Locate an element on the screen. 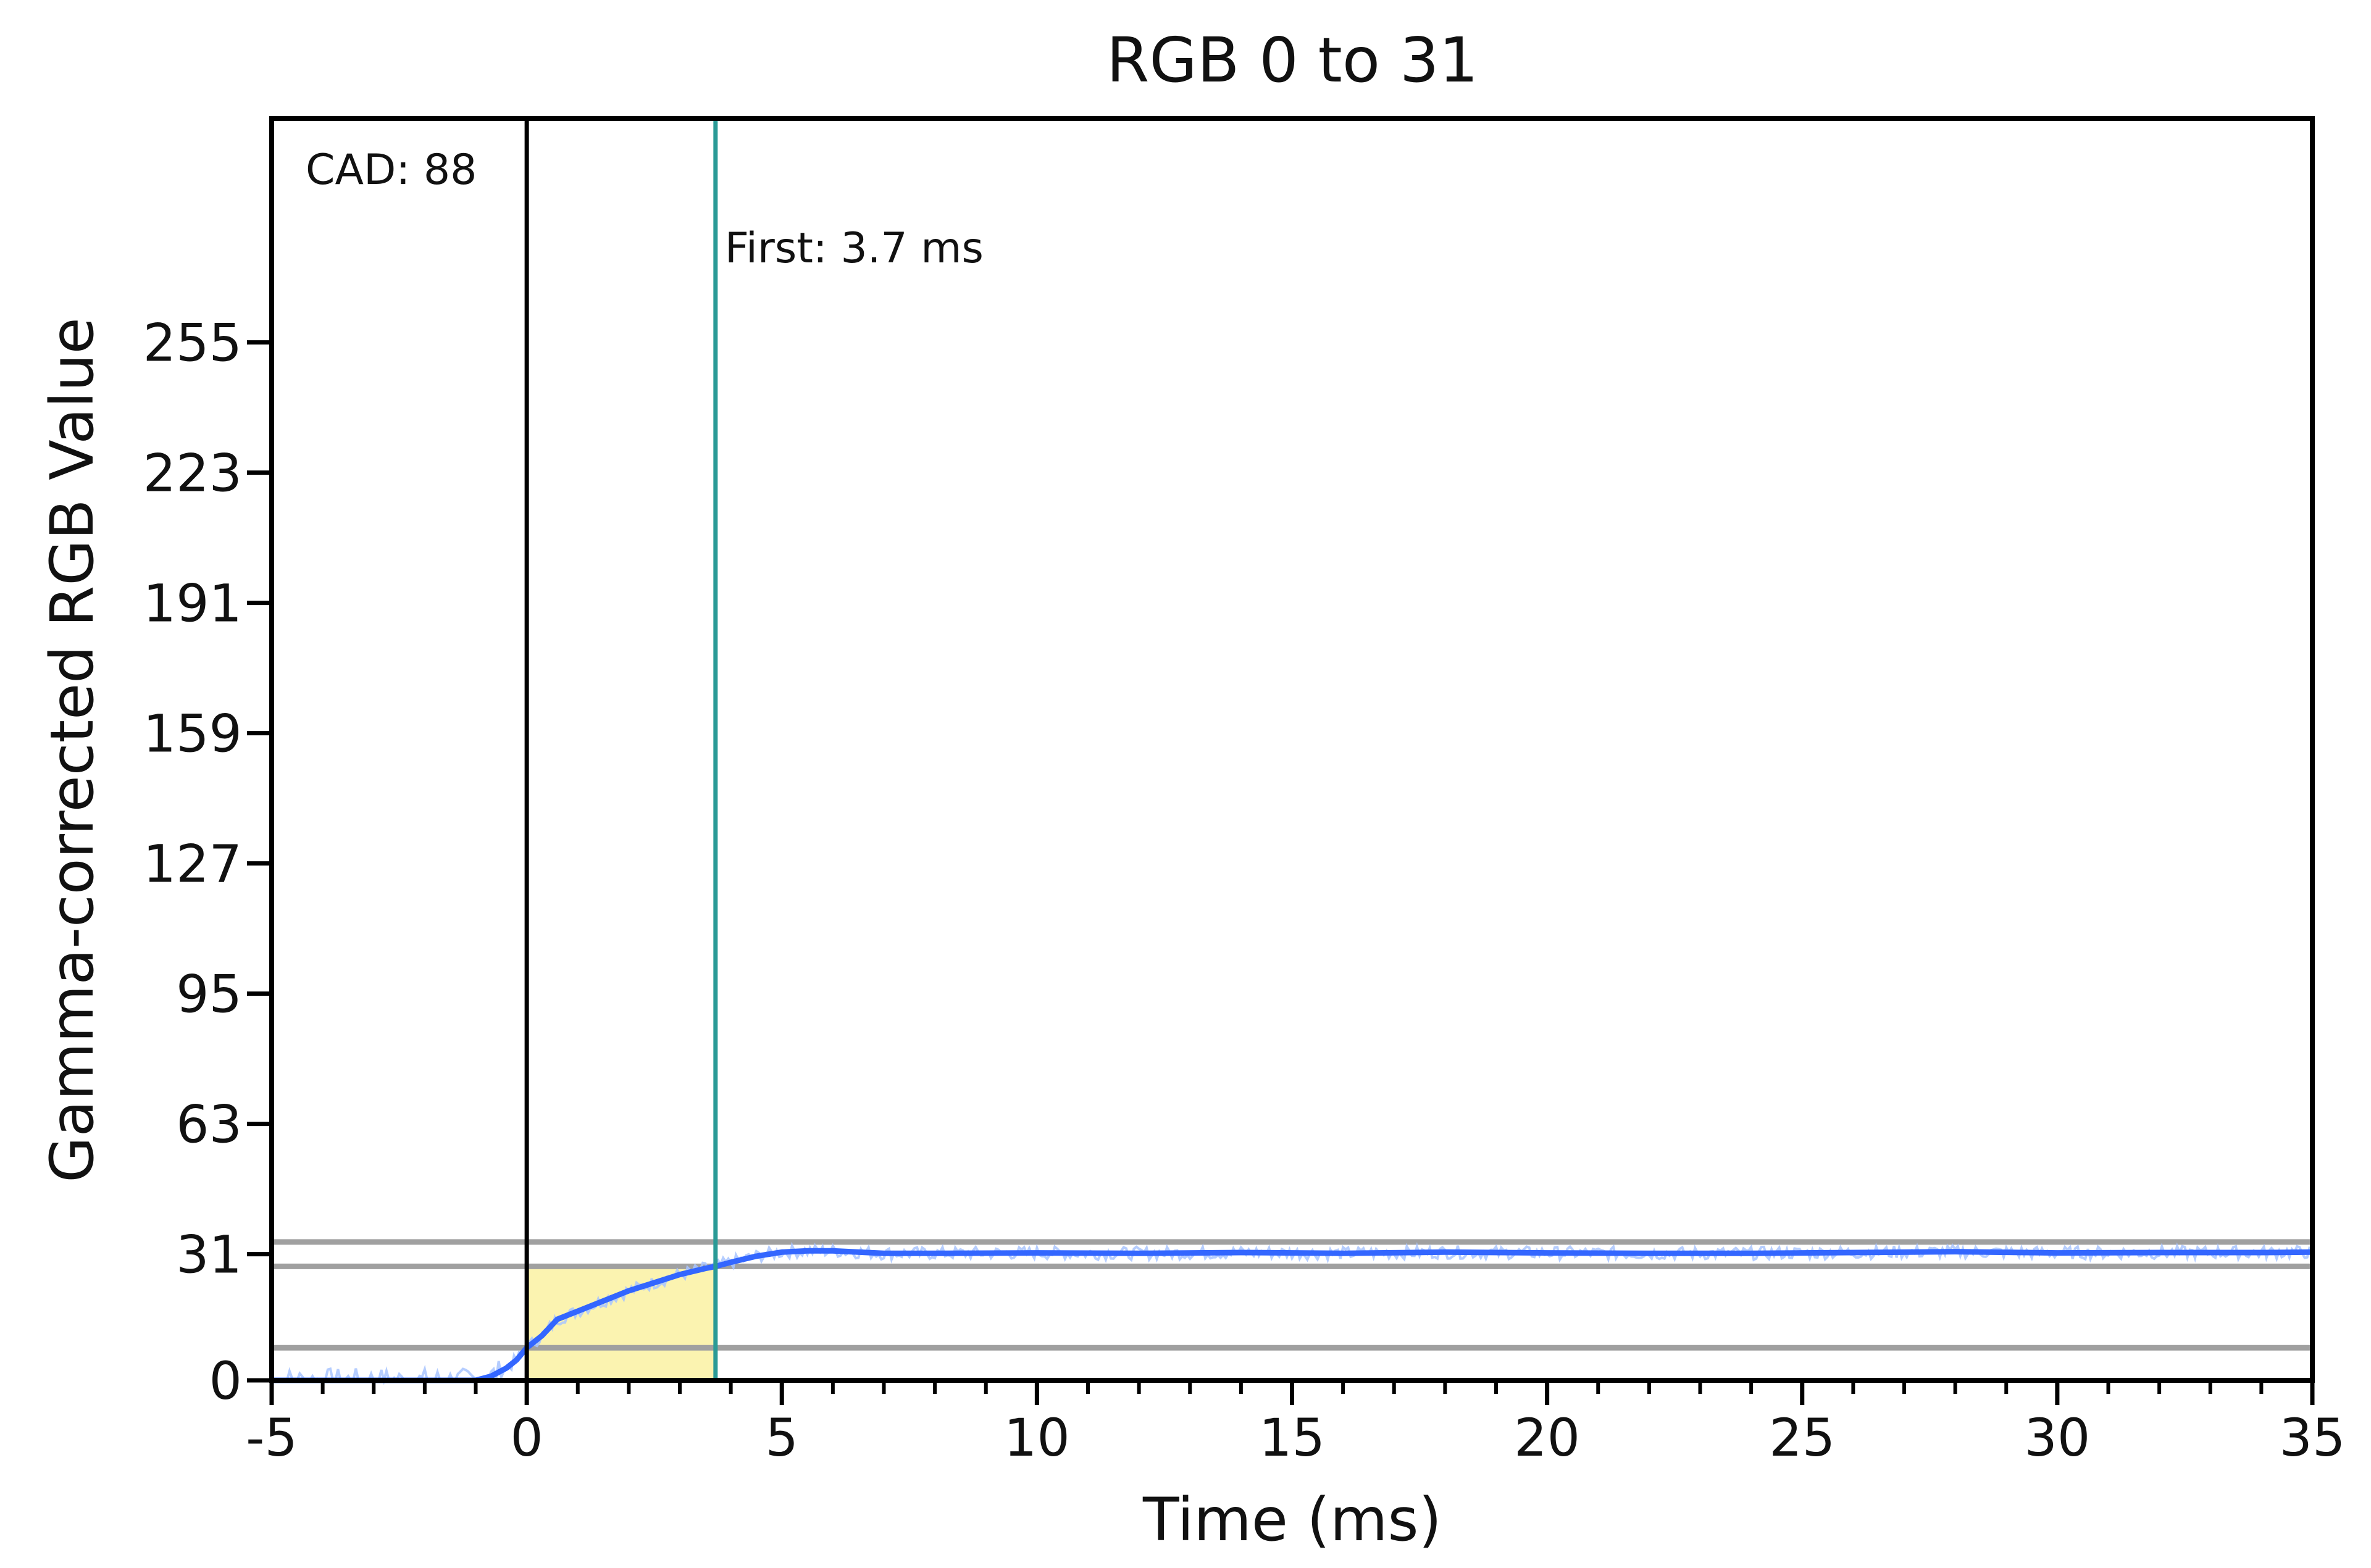 Image resolution: width=2371 pixels, height=1568 pixels. x-tick-label: 0 is located at coordinates (526, 1437).